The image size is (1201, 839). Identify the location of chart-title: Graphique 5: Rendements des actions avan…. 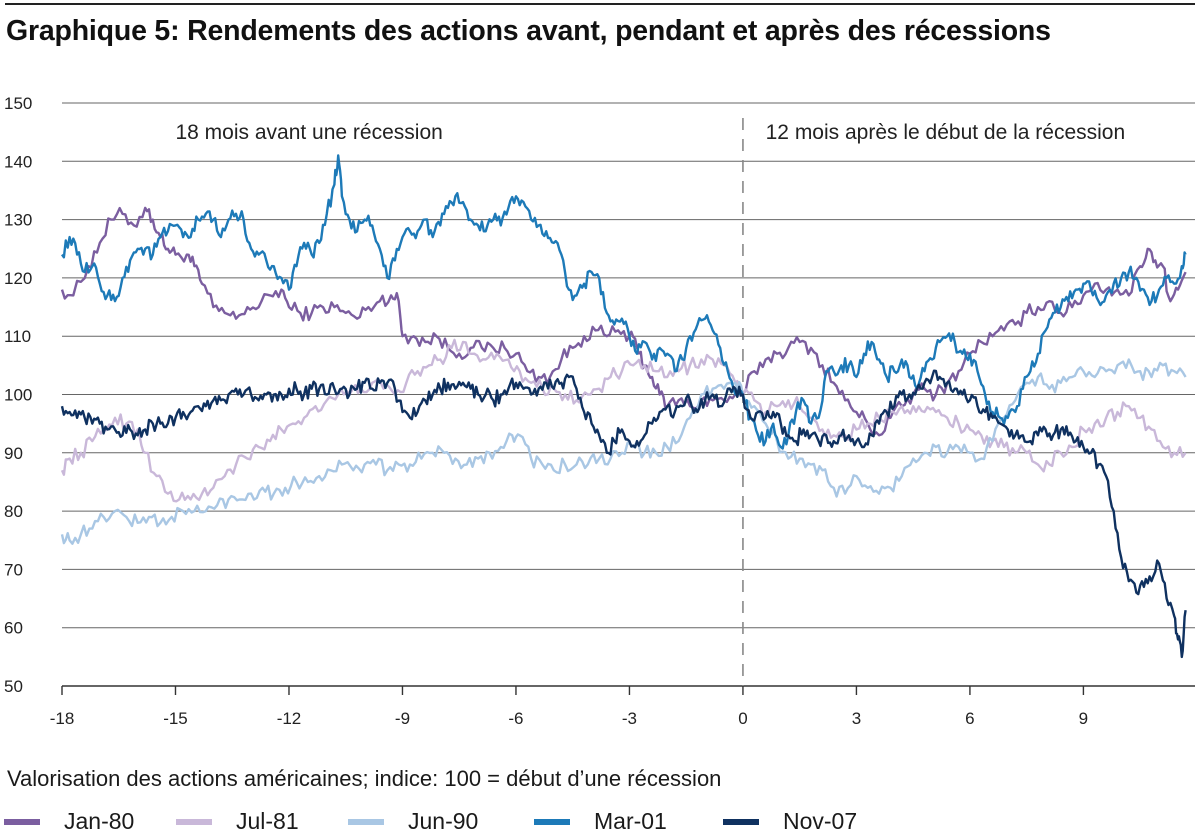
(528, 31).